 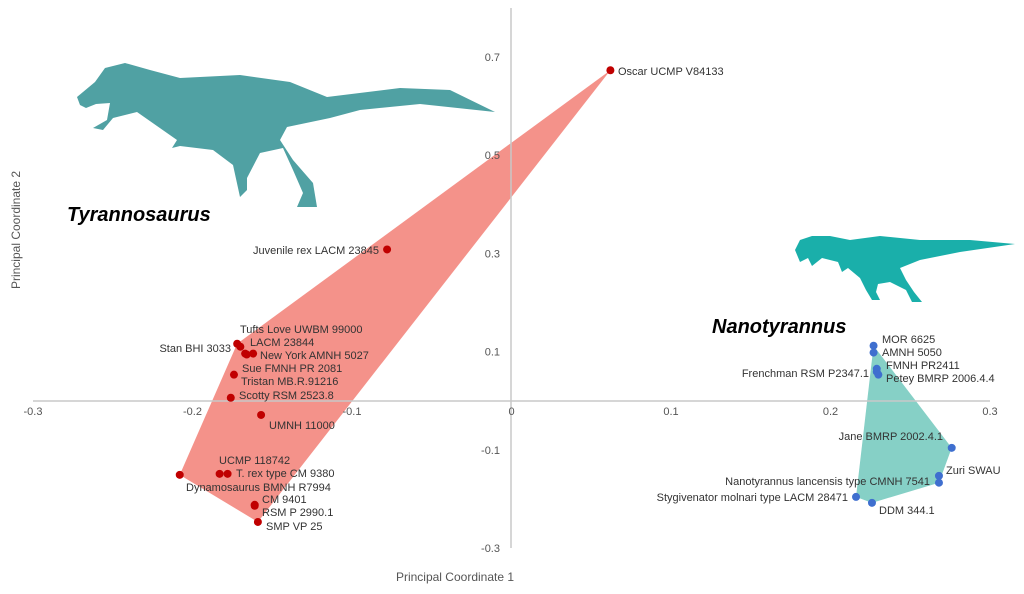 What do you see at coordinates (292, 369) in the screenshot?
I see `point-label: Sue FMNH PR 2081` at bounding box center [292, 369].